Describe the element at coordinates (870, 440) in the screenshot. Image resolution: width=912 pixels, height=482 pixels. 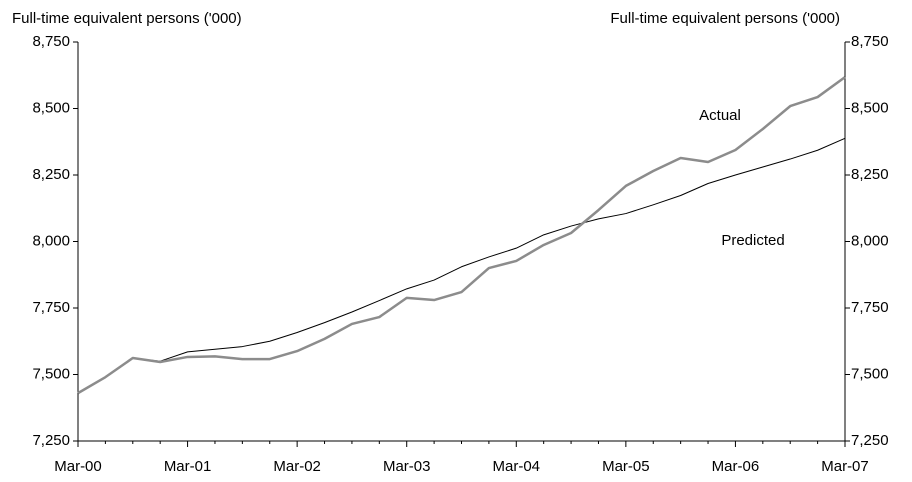
I see `y2-tick-label: 7,250` at that location.